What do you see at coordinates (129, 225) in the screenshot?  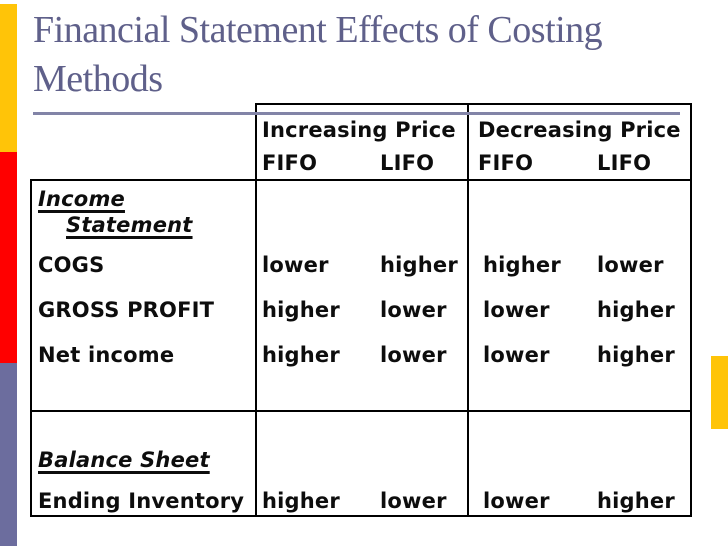 I see `section-heading-statement: Statement` at bounding box center [129, 225].